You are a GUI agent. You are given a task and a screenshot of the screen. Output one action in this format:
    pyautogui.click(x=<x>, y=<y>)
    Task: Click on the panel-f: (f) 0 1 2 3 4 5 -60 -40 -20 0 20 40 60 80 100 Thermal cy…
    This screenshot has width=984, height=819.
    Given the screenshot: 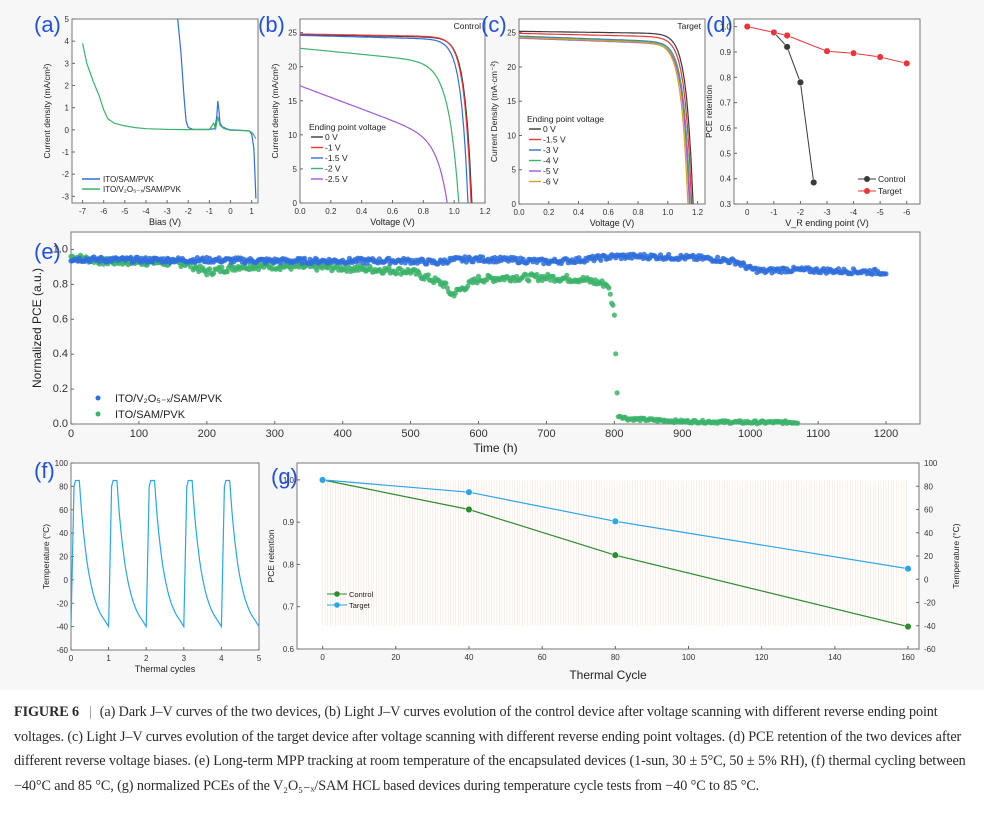 What is the action you would take?
    pyautogui.click(x=148, y=566)
    